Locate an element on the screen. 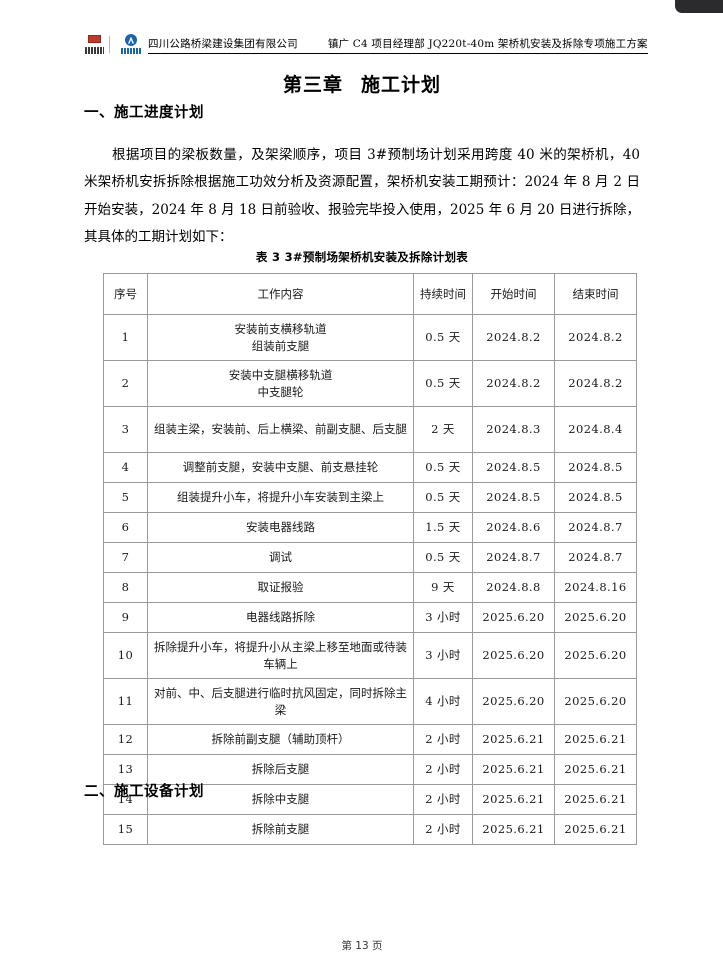  cell-end-date: 2025.6.20 is located at coordinates (595, 701).